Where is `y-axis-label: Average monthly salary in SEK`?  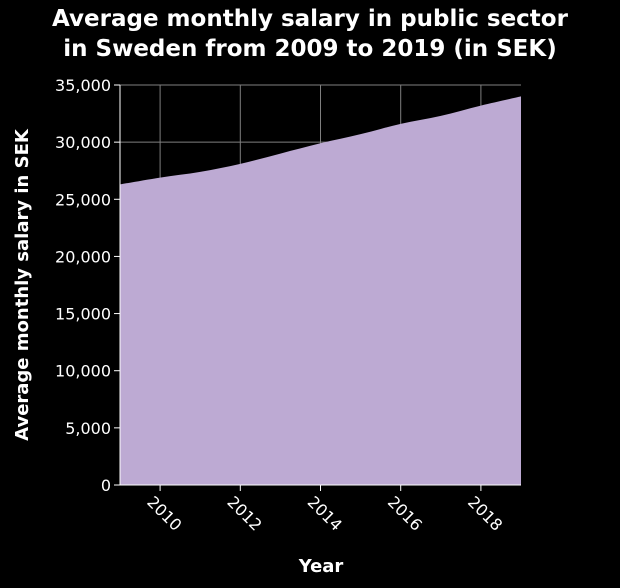
y-axis-label: Average monthly salary in SEK is located at coordinates (22, 284).